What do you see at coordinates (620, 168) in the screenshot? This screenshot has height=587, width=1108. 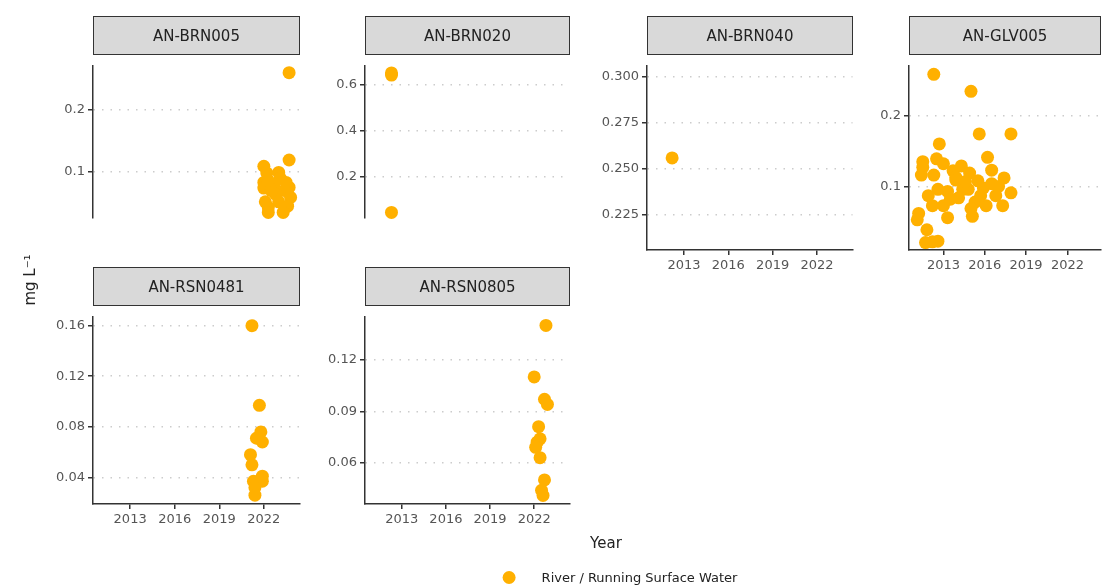 I see `y-tick-label: 0.250` at bounding box center [620, 168].